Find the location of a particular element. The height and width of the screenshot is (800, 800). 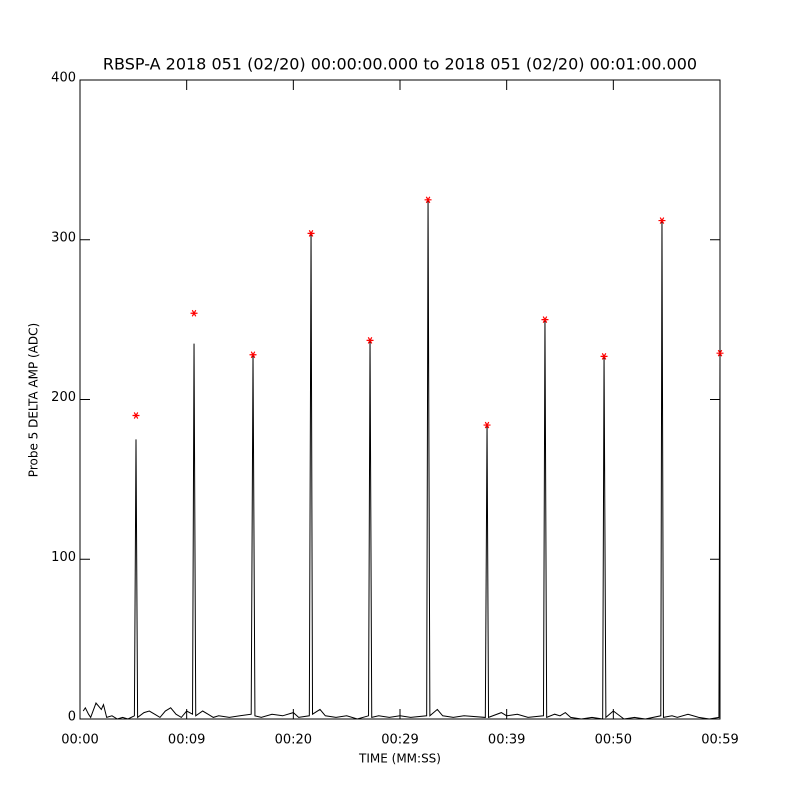

y-tick-label: 100 is located at coordinates (63, 557).